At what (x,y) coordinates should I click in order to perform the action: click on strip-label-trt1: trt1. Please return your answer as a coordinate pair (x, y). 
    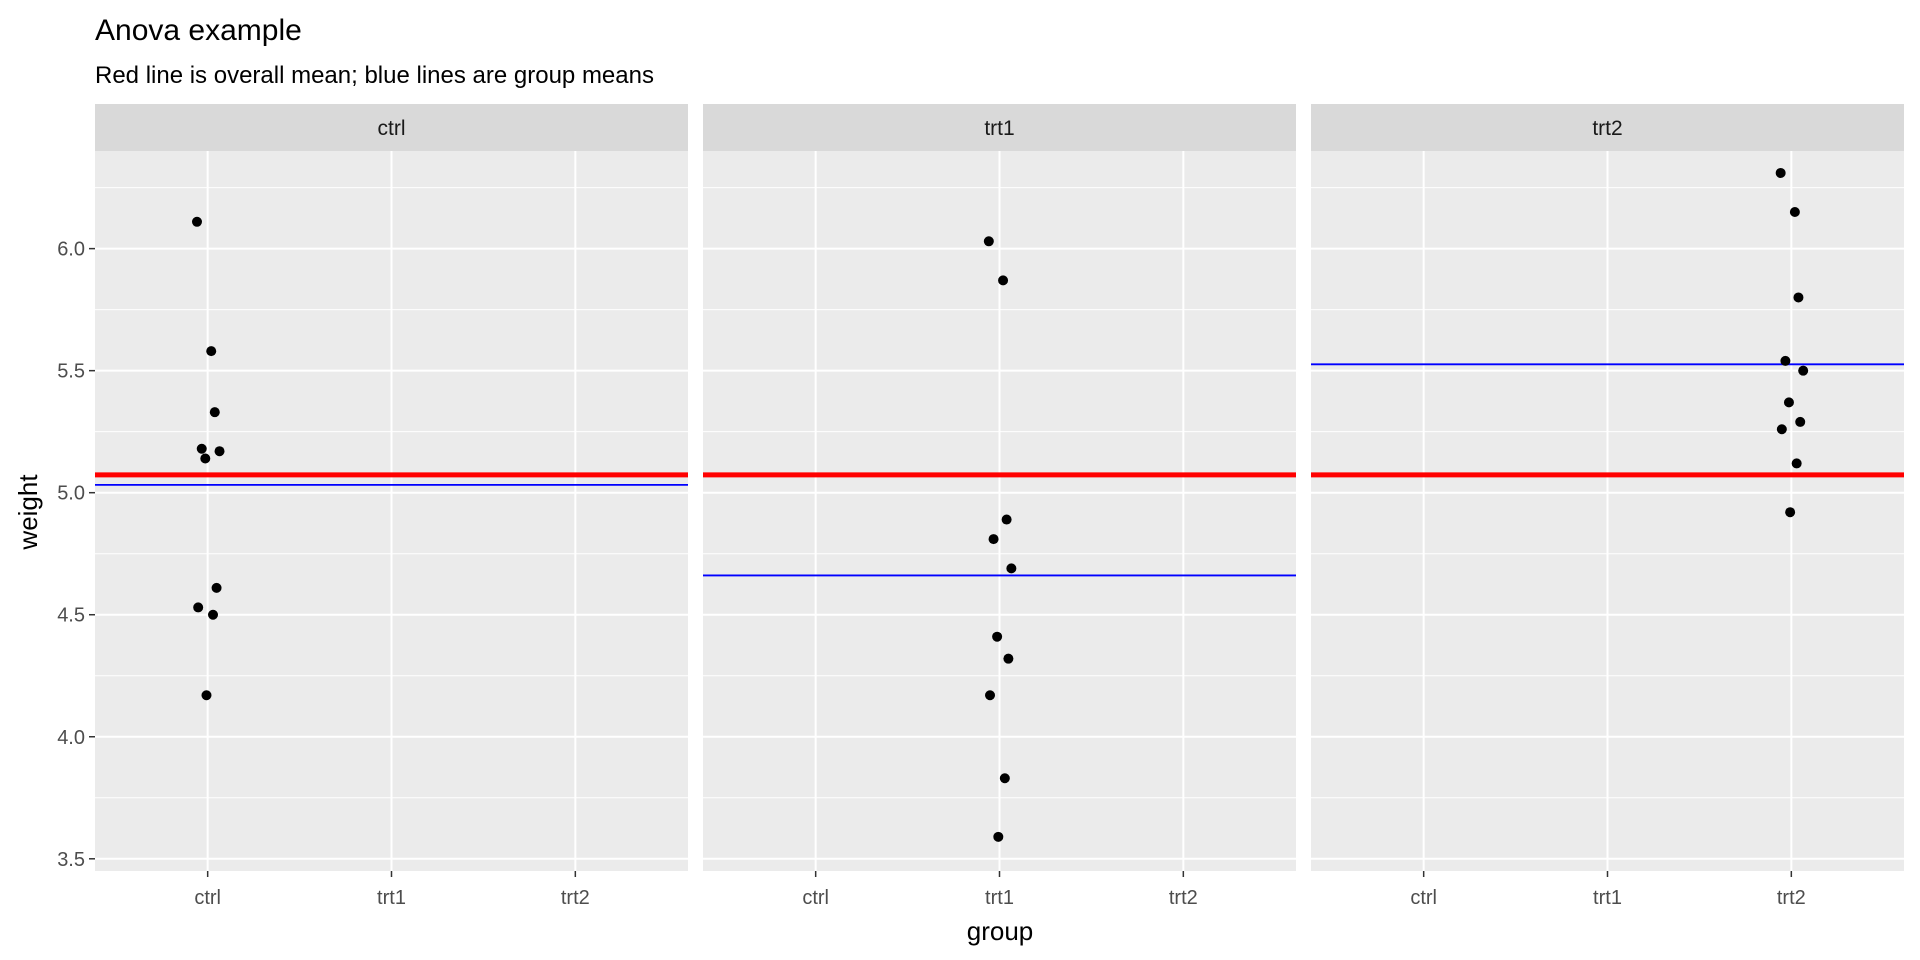
    Looking at the image, I should click on (999, 128).